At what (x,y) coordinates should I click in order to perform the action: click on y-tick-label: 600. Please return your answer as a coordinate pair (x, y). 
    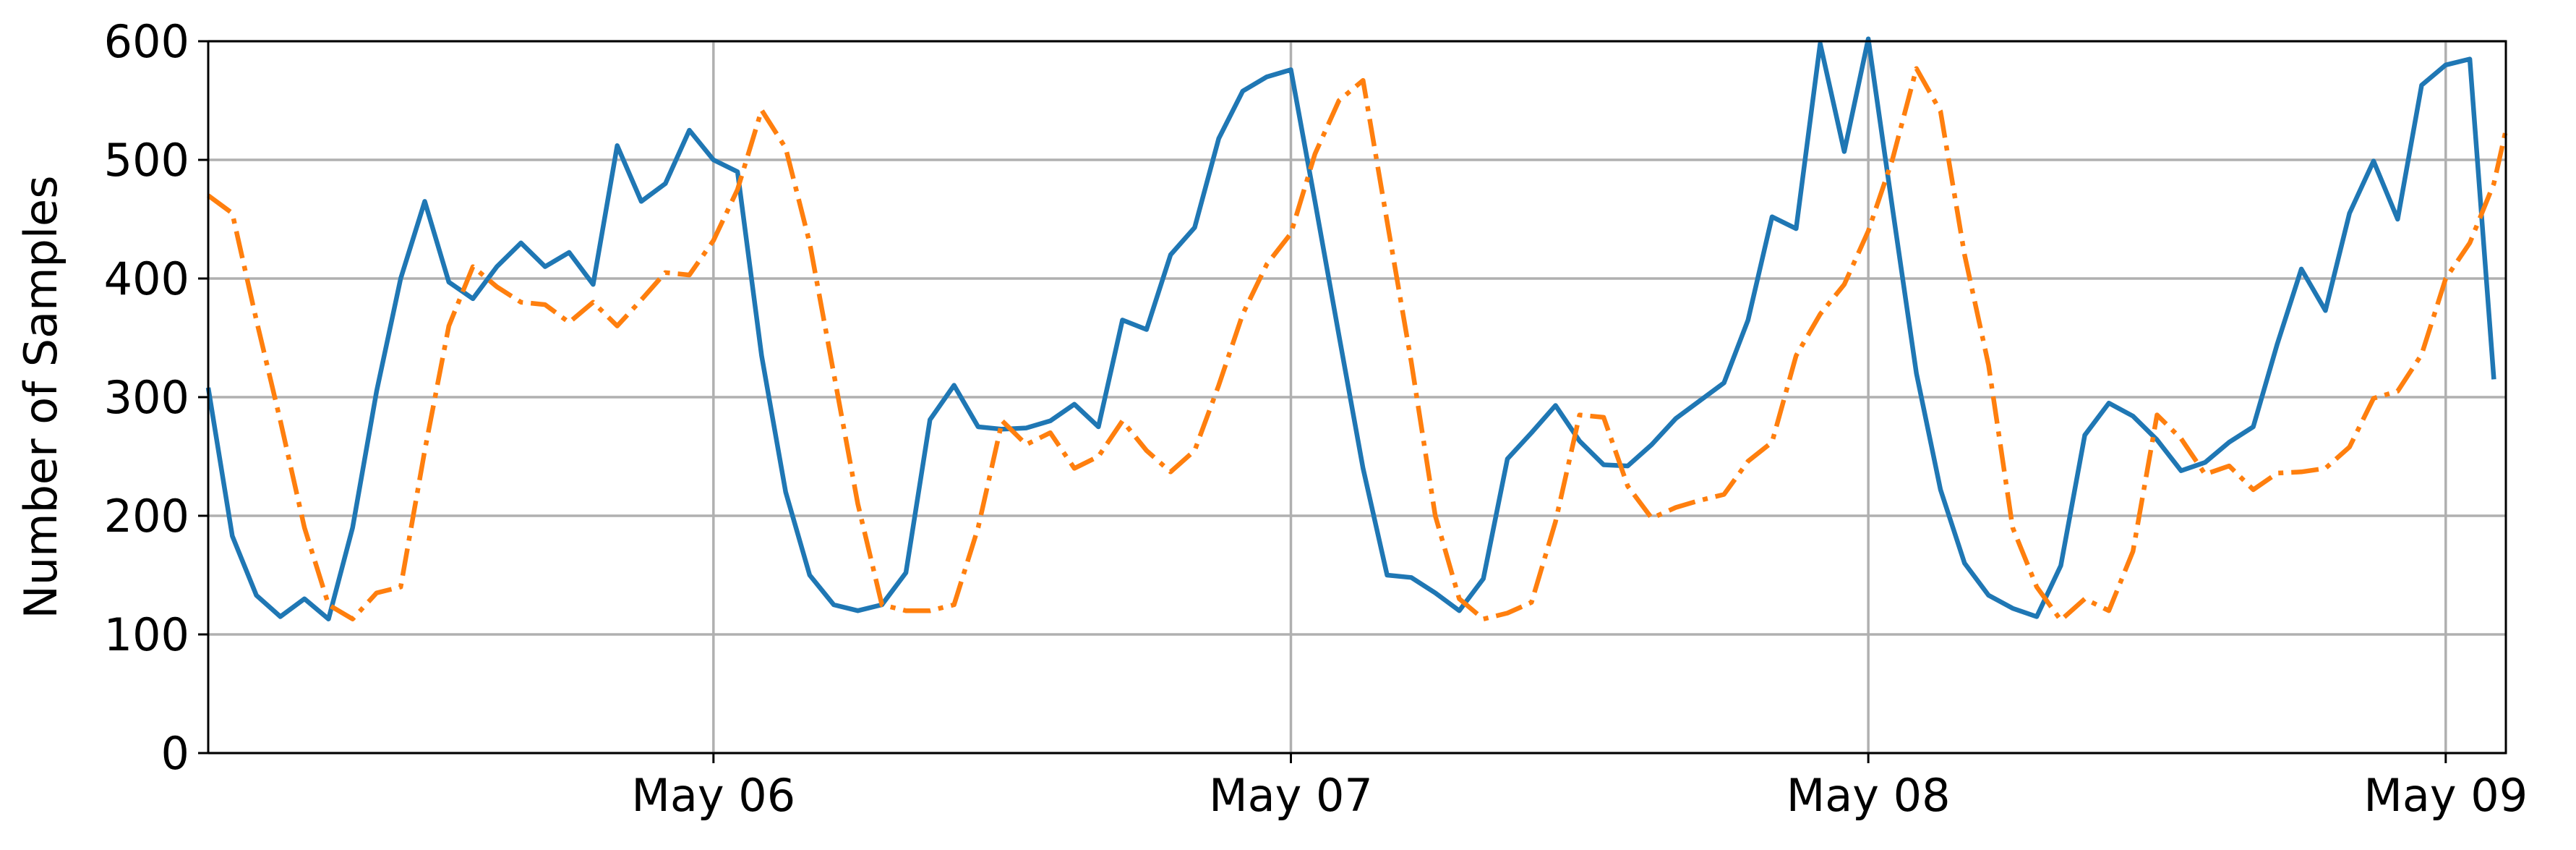
    Looking at the image, I should click on (146, 41).